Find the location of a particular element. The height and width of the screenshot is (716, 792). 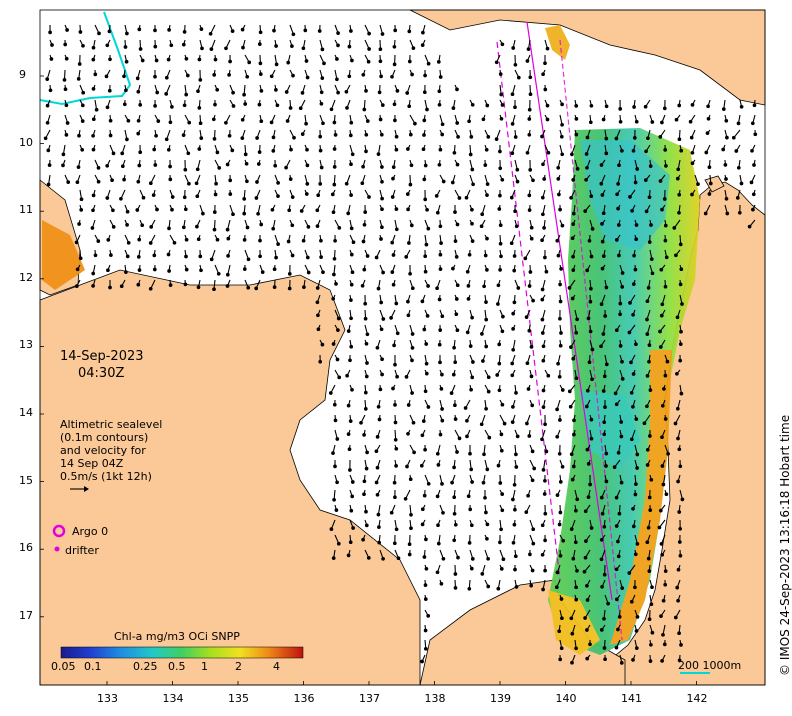

y-tick-label: 14 is located at coordinates (26, 412).